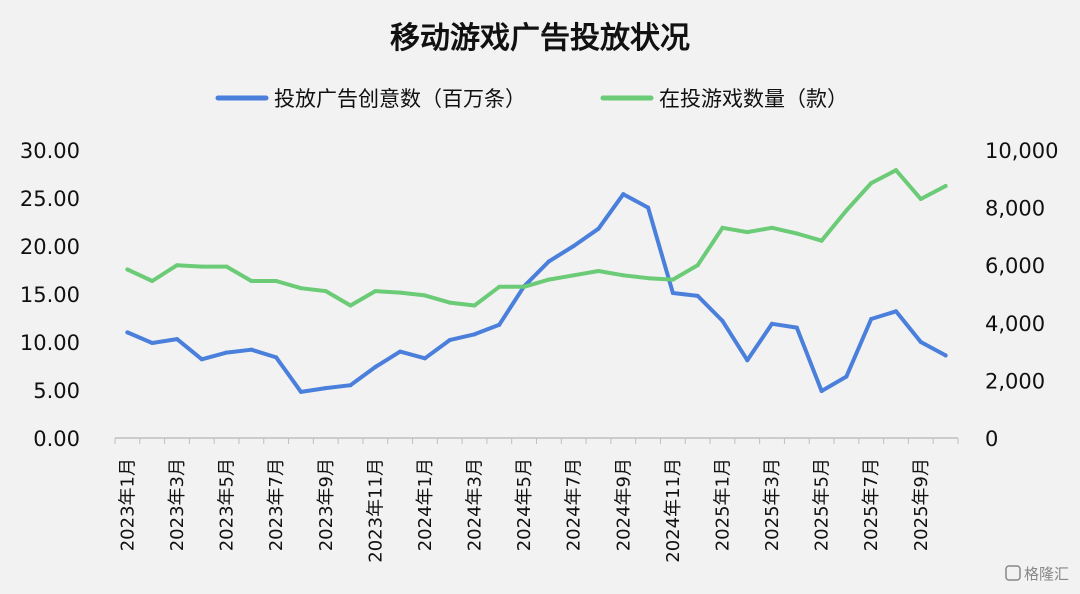 The image size is (1080, 594). Describe the element at coordinates (127, 504) in the screenshot. I see `x-tick-label: 2023年1月` at that location.